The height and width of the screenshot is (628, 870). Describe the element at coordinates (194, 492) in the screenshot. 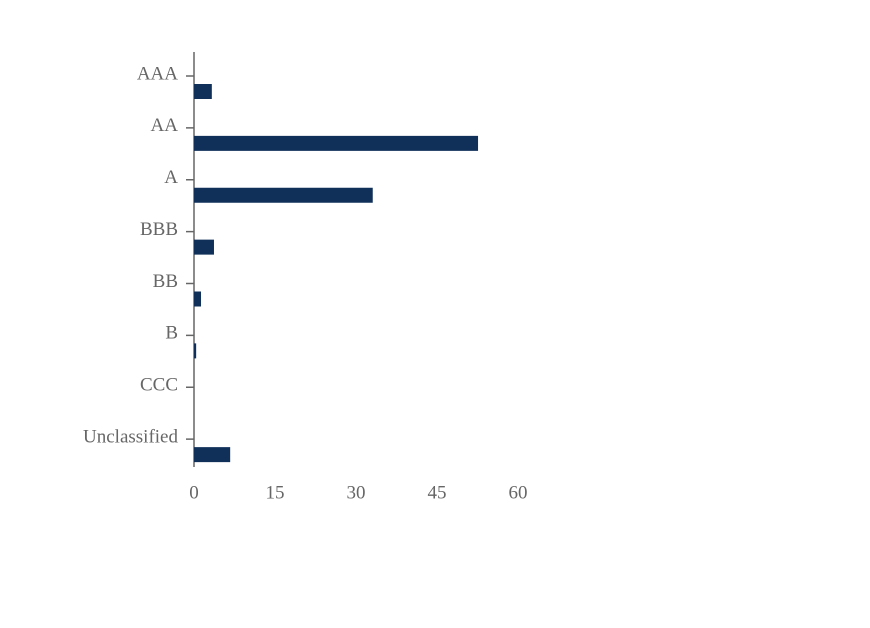

I see `x-tick-label: 0` at that location.